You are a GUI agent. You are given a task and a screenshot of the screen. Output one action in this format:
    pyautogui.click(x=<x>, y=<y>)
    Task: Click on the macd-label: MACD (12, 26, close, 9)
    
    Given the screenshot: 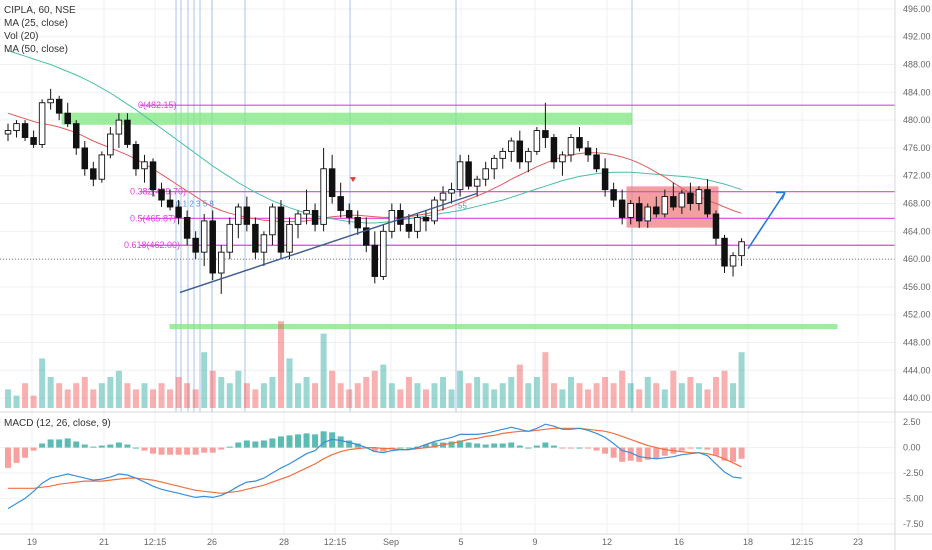 What is the action you would take?
    pyautogui.click(x=57, y=423)
    